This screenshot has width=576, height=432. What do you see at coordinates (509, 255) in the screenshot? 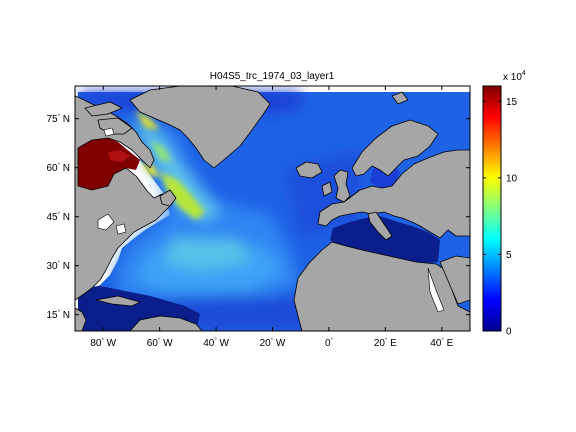
I see `colorbar-tick-label: 5` at bounding box center [509, 255].